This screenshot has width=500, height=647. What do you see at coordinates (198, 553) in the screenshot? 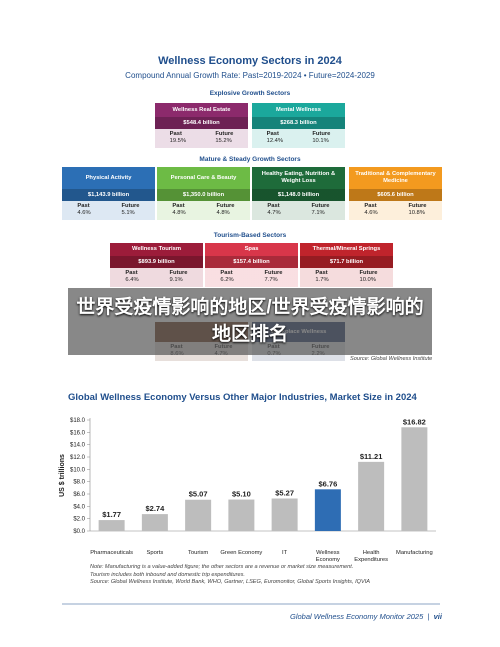
I see `x-tick-label: Tourism` at bounding box center [198, 553].